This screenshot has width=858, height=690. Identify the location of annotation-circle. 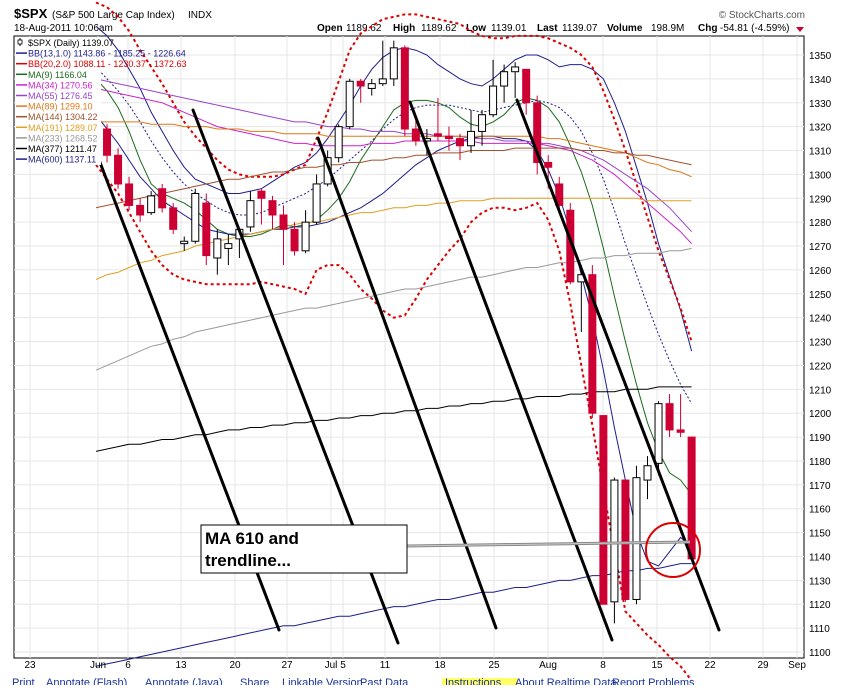
(673, 550).